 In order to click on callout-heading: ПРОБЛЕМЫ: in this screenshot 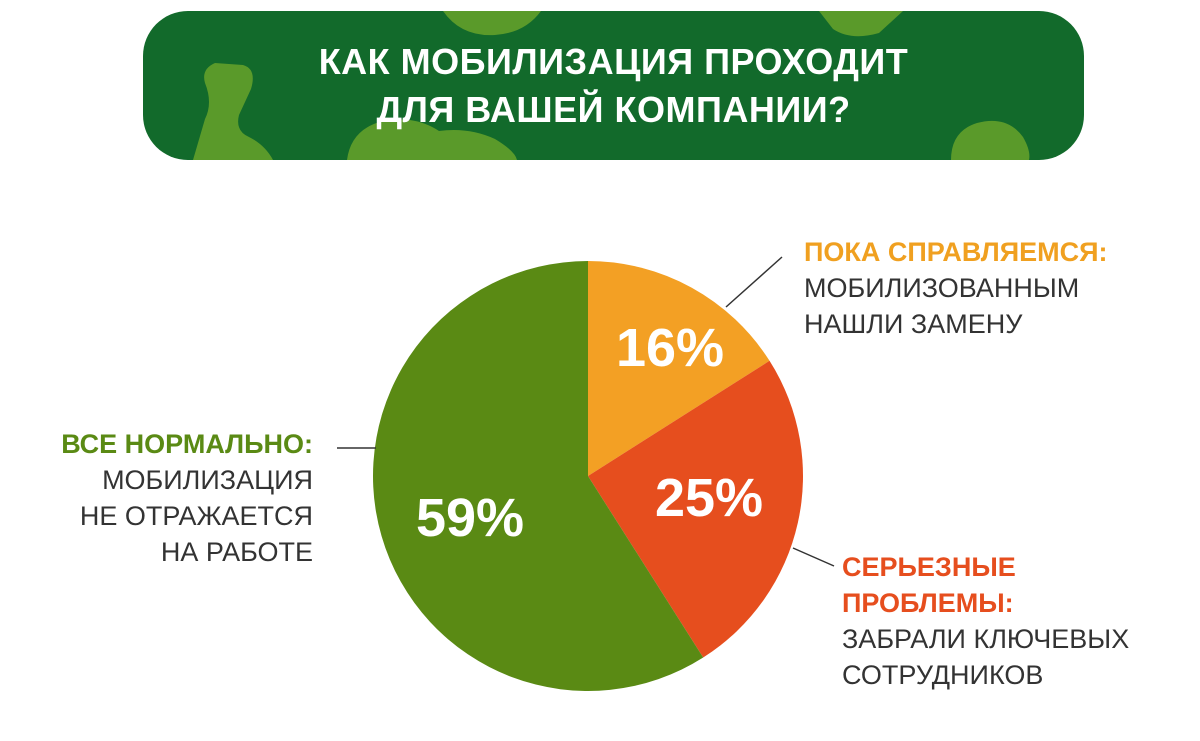, I will do `click(928, 603)`.